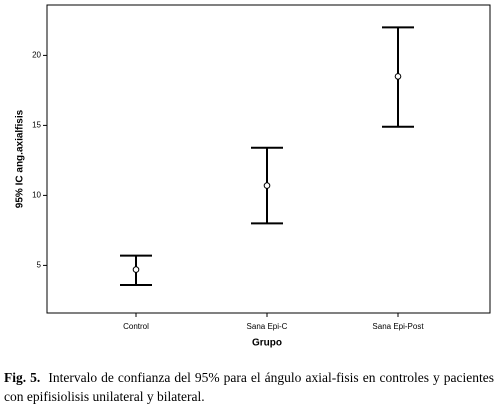 The height and width of the screenshot is (410, 499). What do you see at coordinates (267, 343) in the screenshot?
I see `x-axis-label: Grupo` at bounding box center [267, 343].